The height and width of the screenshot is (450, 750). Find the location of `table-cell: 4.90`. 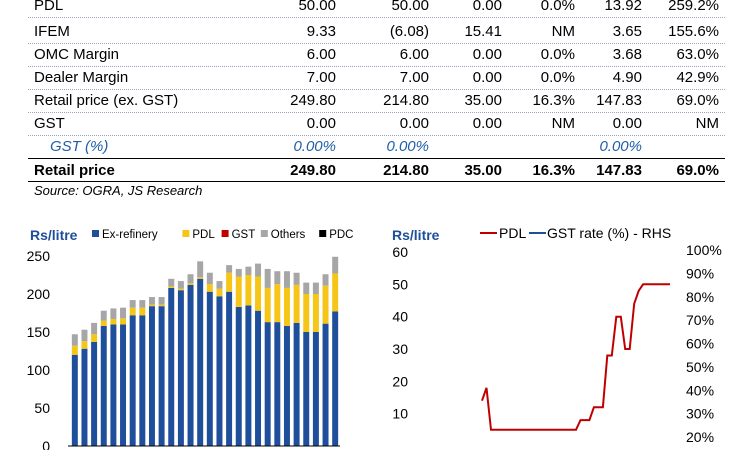

table-cell: 4.90 is located at coordinates (627, 77).